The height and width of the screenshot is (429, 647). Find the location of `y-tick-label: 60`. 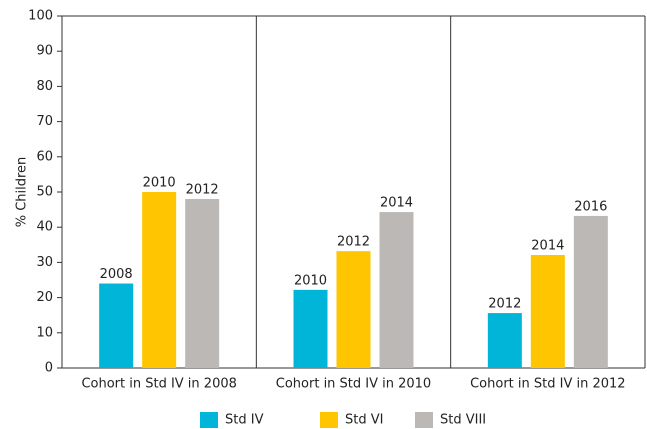

y-tick-label: 60 is located at coordinates (44, 156).